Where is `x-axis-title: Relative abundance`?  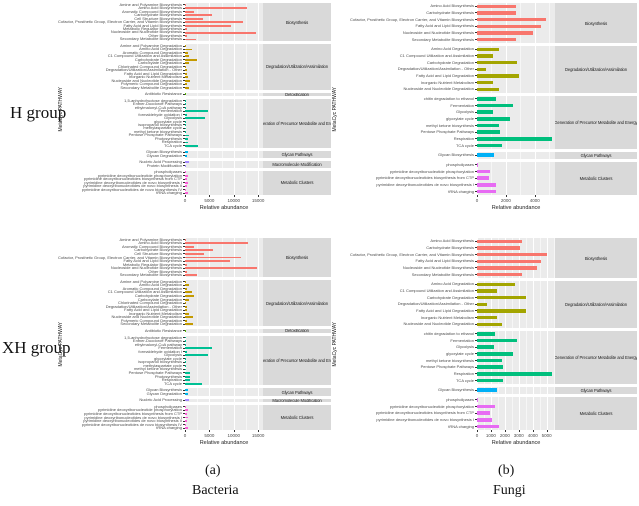
x-axis-title: Relative abundance is located at coordinates (224, 207).